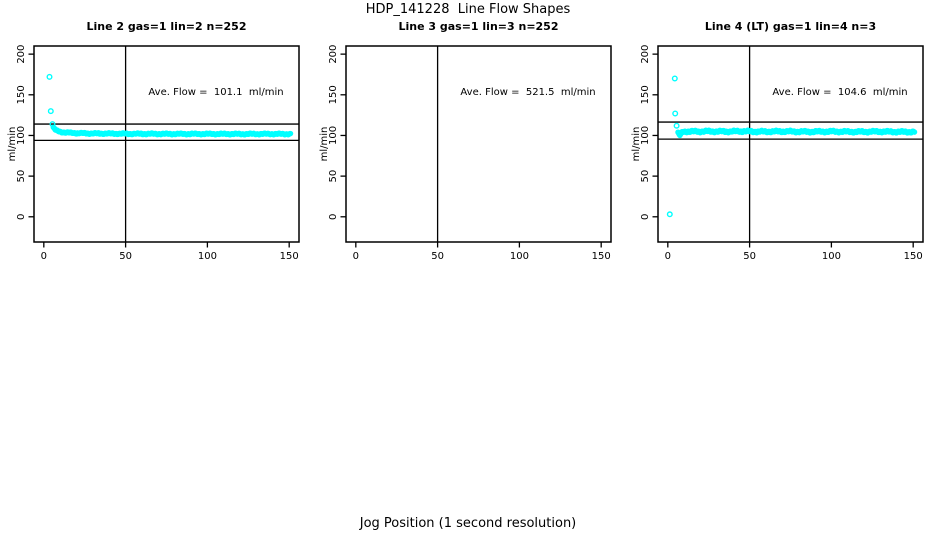  Describe the element at coordinates (216, 92) in the screenshot. I see `ave-flow-annotation: Ave. Flow = 101.1 ml/min` at that location.